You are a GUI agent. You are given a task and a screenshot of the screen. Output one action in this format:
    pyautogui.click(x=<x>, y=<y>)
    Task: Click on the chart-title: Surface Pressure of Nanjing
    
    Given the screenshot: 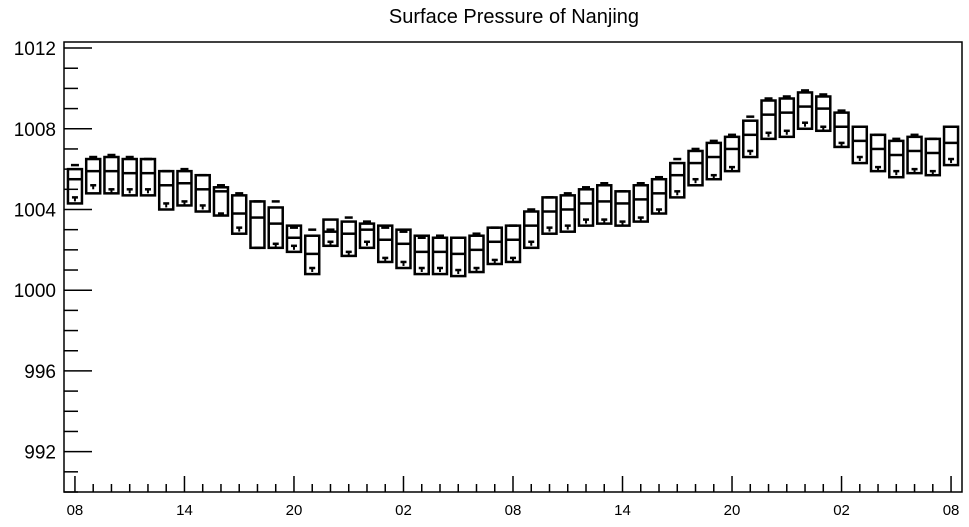 What is the action you would take?
    pyautogui.click(x=514, y=17)
    